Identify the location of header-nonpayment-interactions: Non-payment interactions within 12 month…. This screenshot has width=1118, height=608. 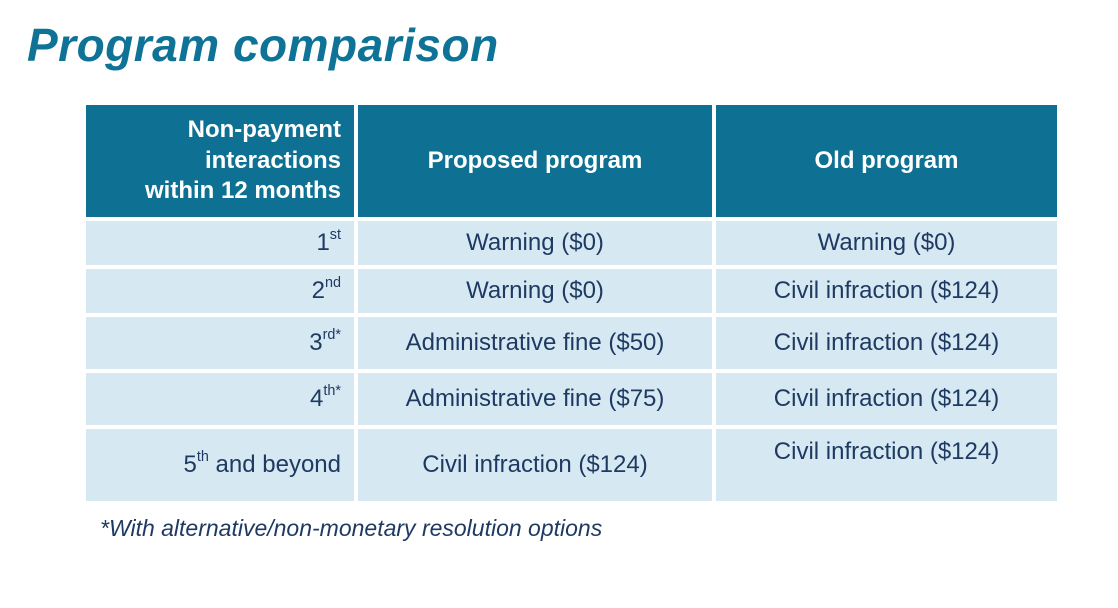
(220, 161).